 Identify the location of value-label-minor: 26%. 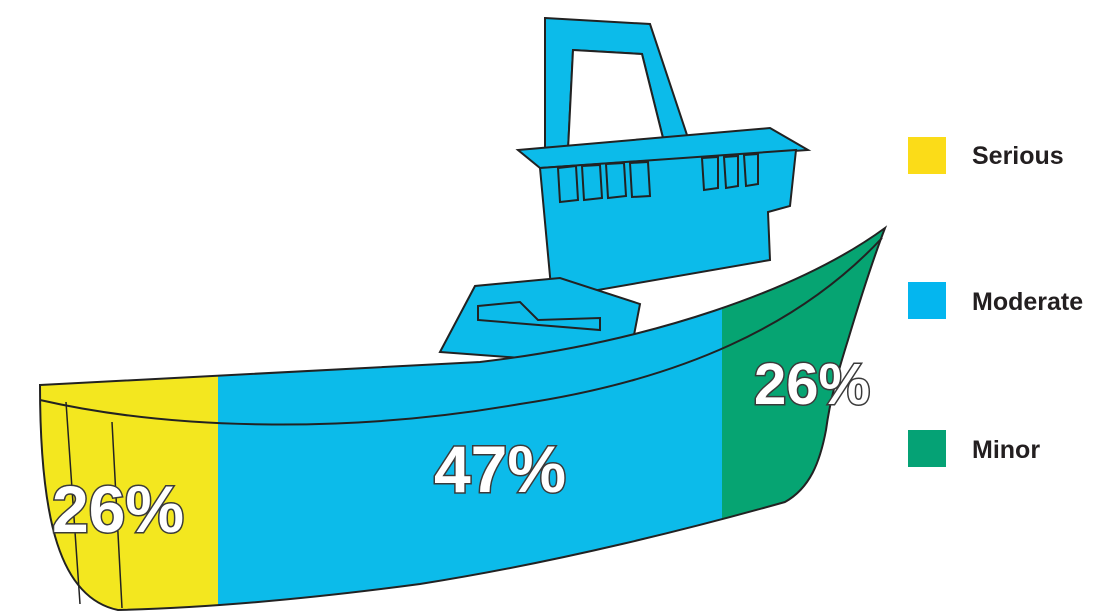
(812, 384).